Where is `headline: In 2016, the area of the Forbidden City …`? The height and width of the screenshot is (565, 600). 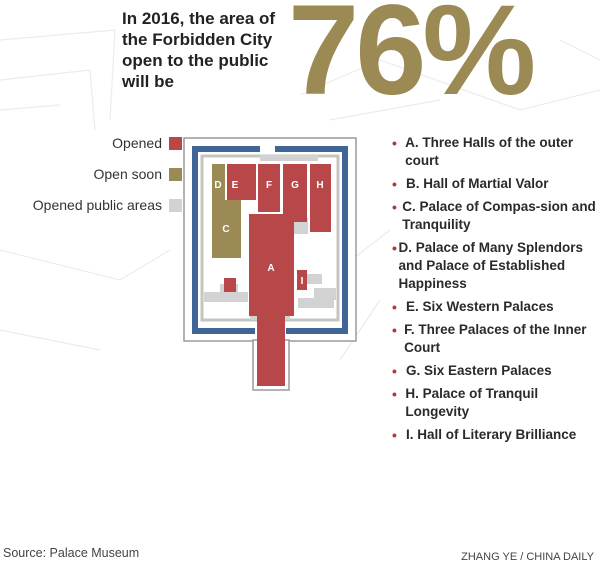 headline: In 2016, the area of the Forbidden City … is located at coordinates (199, 50).